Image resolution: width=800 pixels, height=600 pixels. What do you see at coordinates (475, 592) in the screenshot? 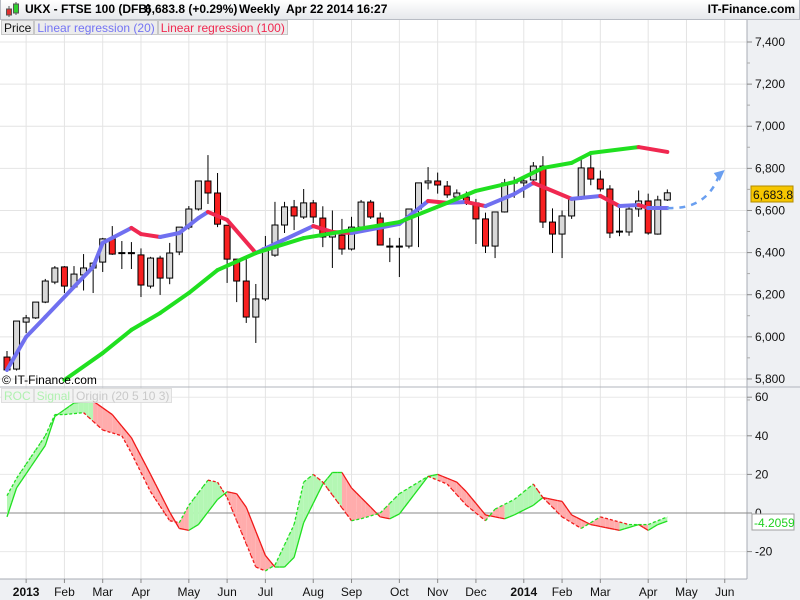
I see `time-label: Dec` at bounding box center [475, 592].